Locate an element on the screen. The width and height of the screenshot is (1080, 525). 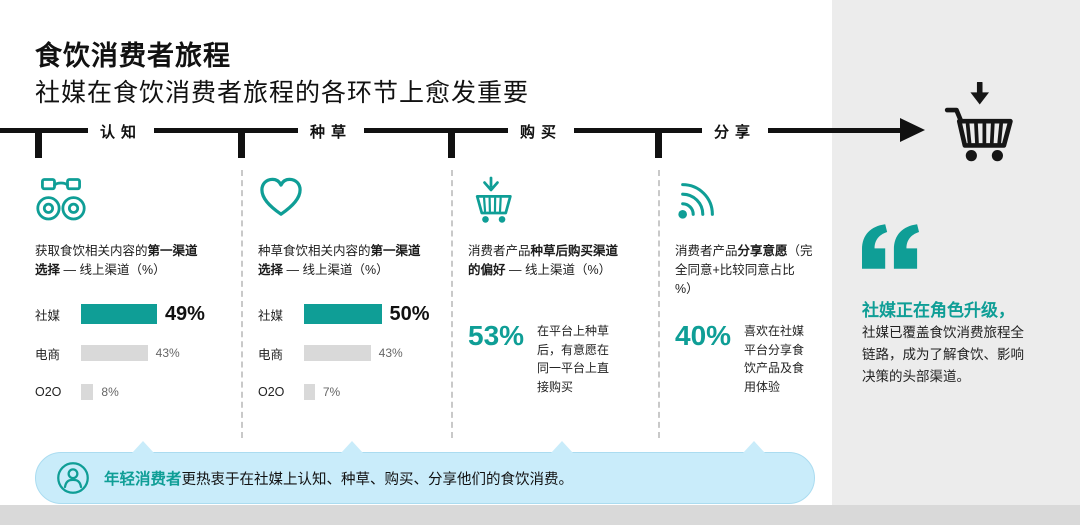
stat-note: 在平台上种草后，有意愿在同一平台上直接购买 is located at coordinates (573, 359).